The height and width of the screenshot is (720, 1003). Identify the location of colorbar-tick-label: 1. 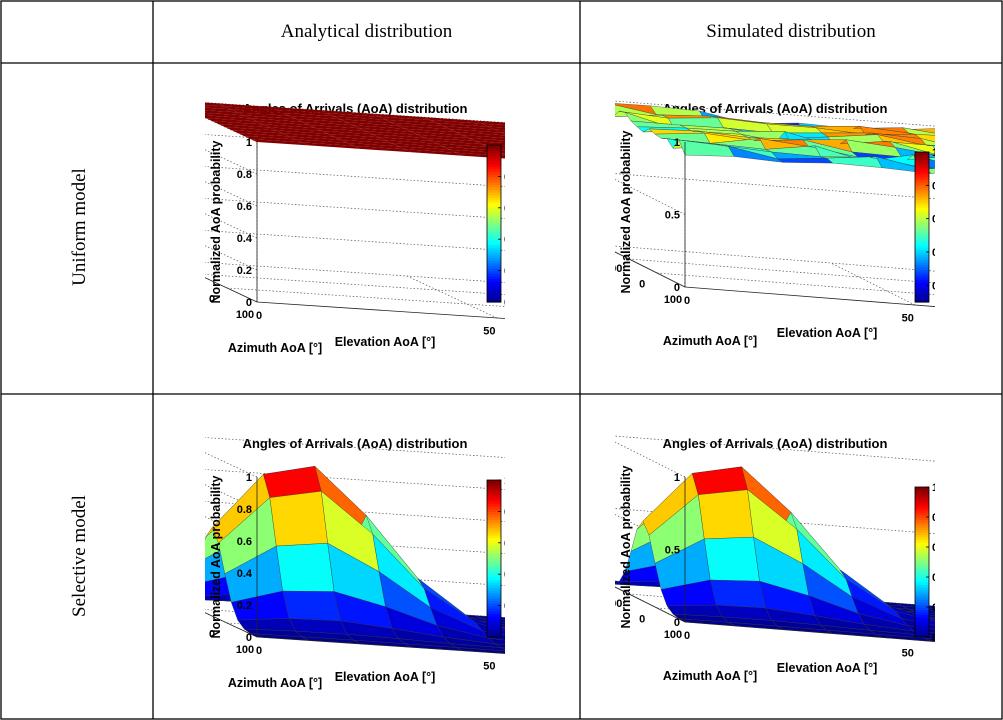
(933, 488).